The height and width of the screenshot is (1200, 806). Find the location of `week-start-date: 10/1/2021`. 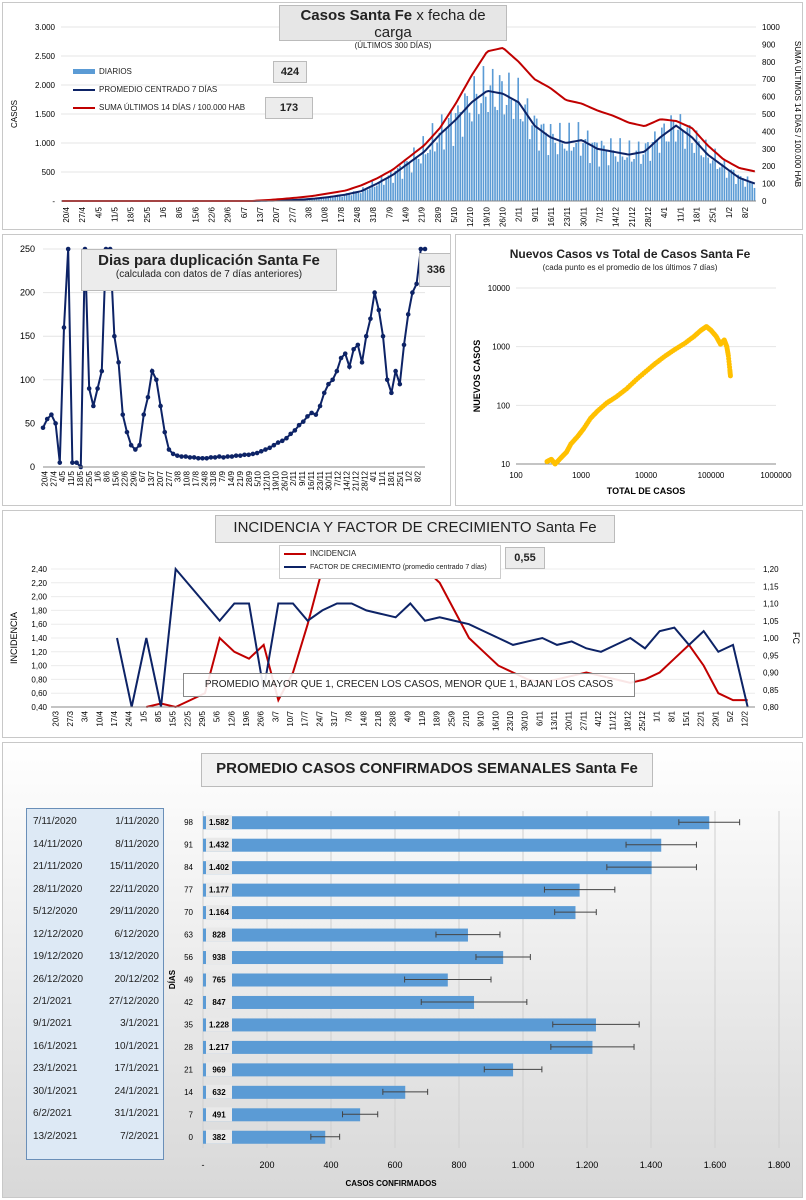

week-start-date: 10/1/2021 is located at coordinates (137, 1046).